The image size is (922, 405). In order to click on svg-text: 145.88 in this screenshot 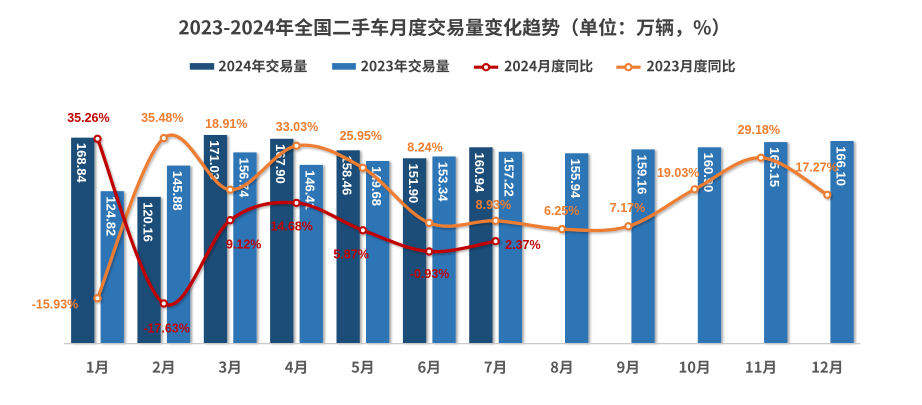, I will do `click(177, 191)`.